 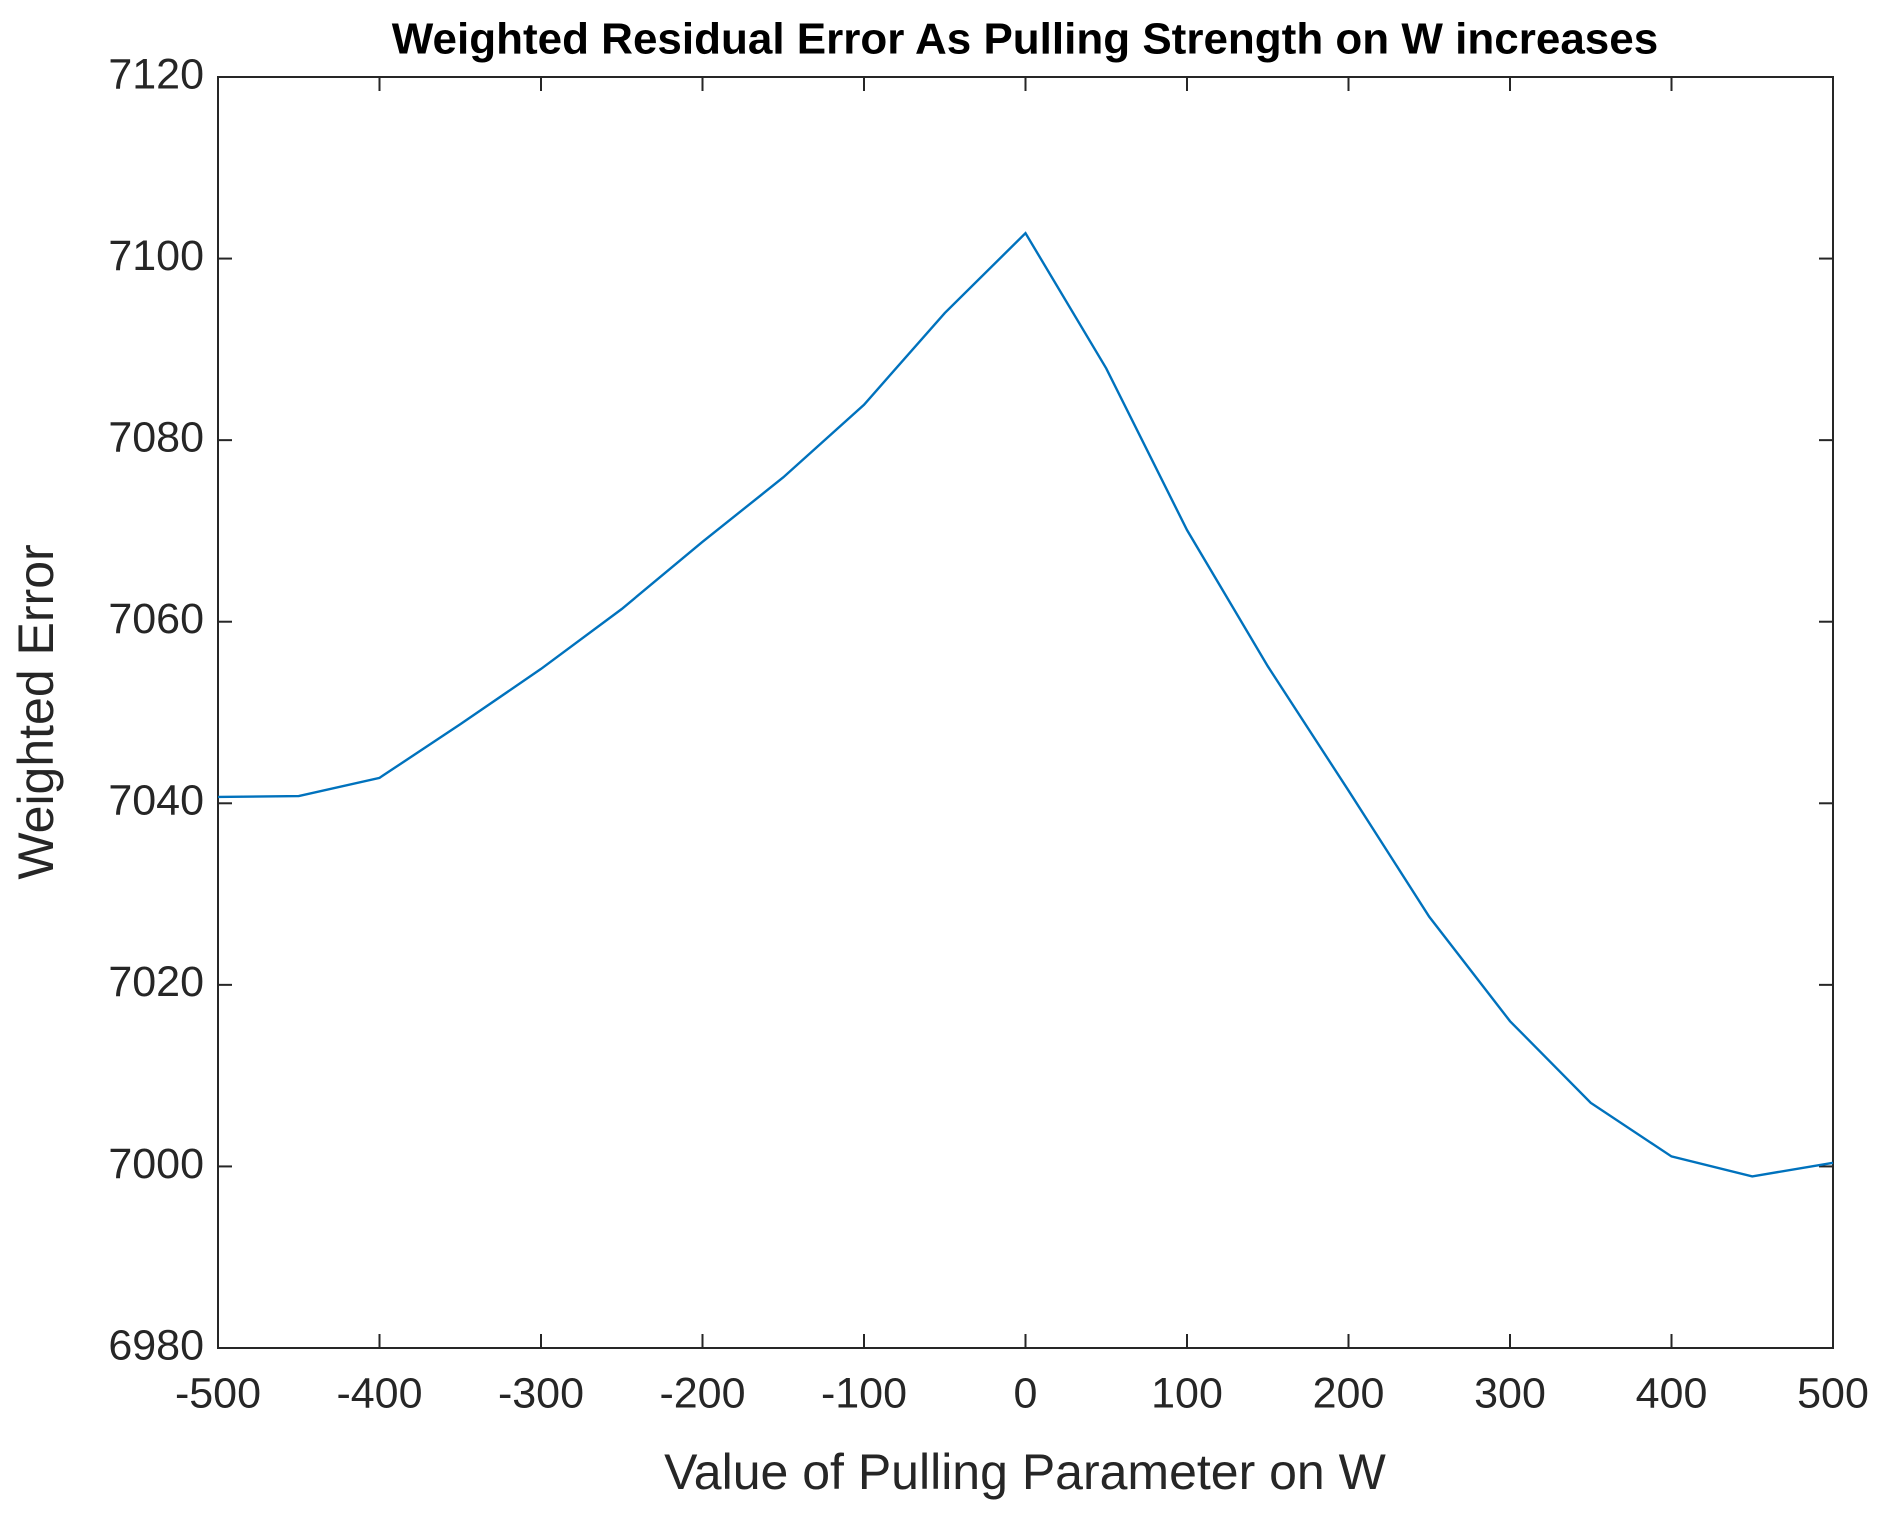 What do you see at coordinates (1672, 1393) in the screenshot?
I see `x-tick-label: 400` at bounding box center [1672, 1393].